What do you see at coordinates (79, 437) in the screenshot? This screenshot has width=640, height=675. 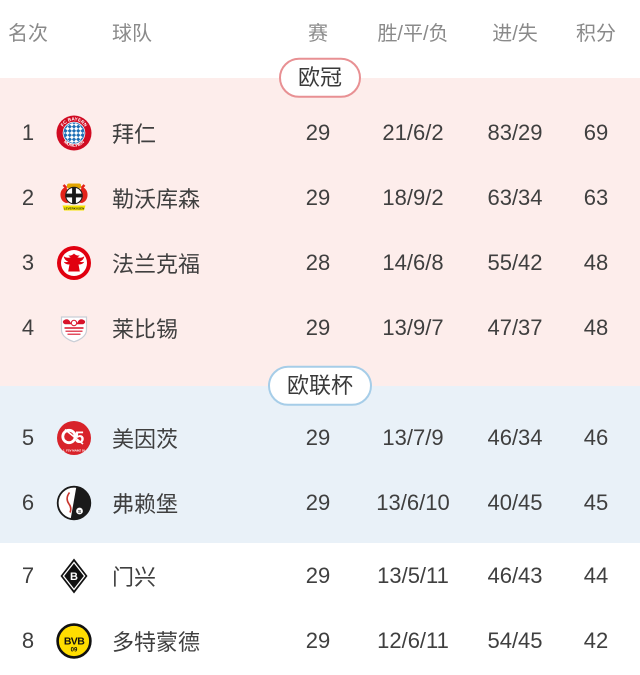 I see `svg-text: 5` at bounding box center [79, 437].